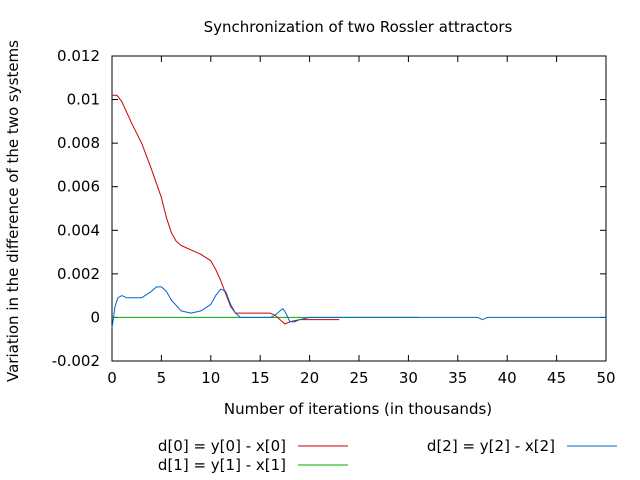  I want to click on x-tick-label: 45, so click(556, 378).